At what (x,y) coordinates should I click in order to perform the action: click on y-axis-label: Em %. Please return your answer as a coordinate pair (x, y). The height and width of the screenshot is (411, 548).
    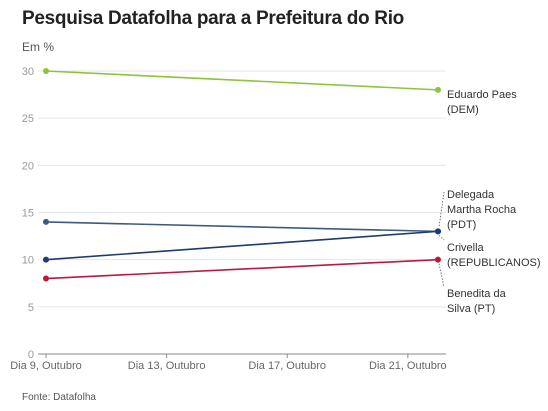
    Looking at the image, I should click on (38, 47).